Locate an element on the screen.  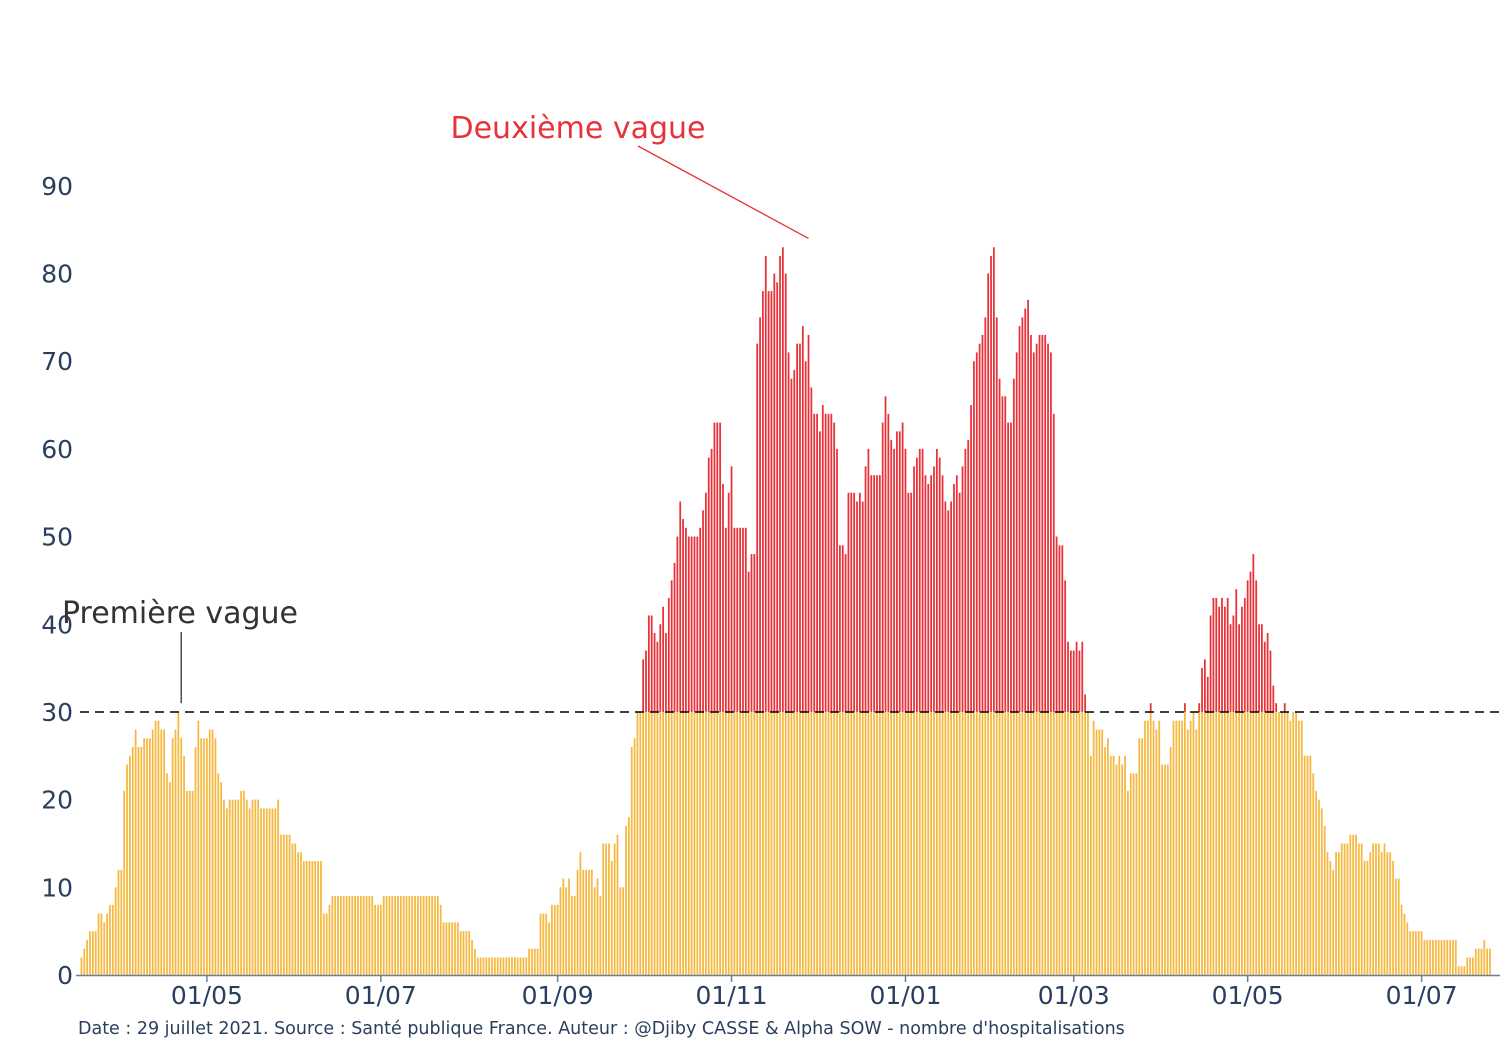
y-tick-label: 60 is located at coordinates (57, 449).